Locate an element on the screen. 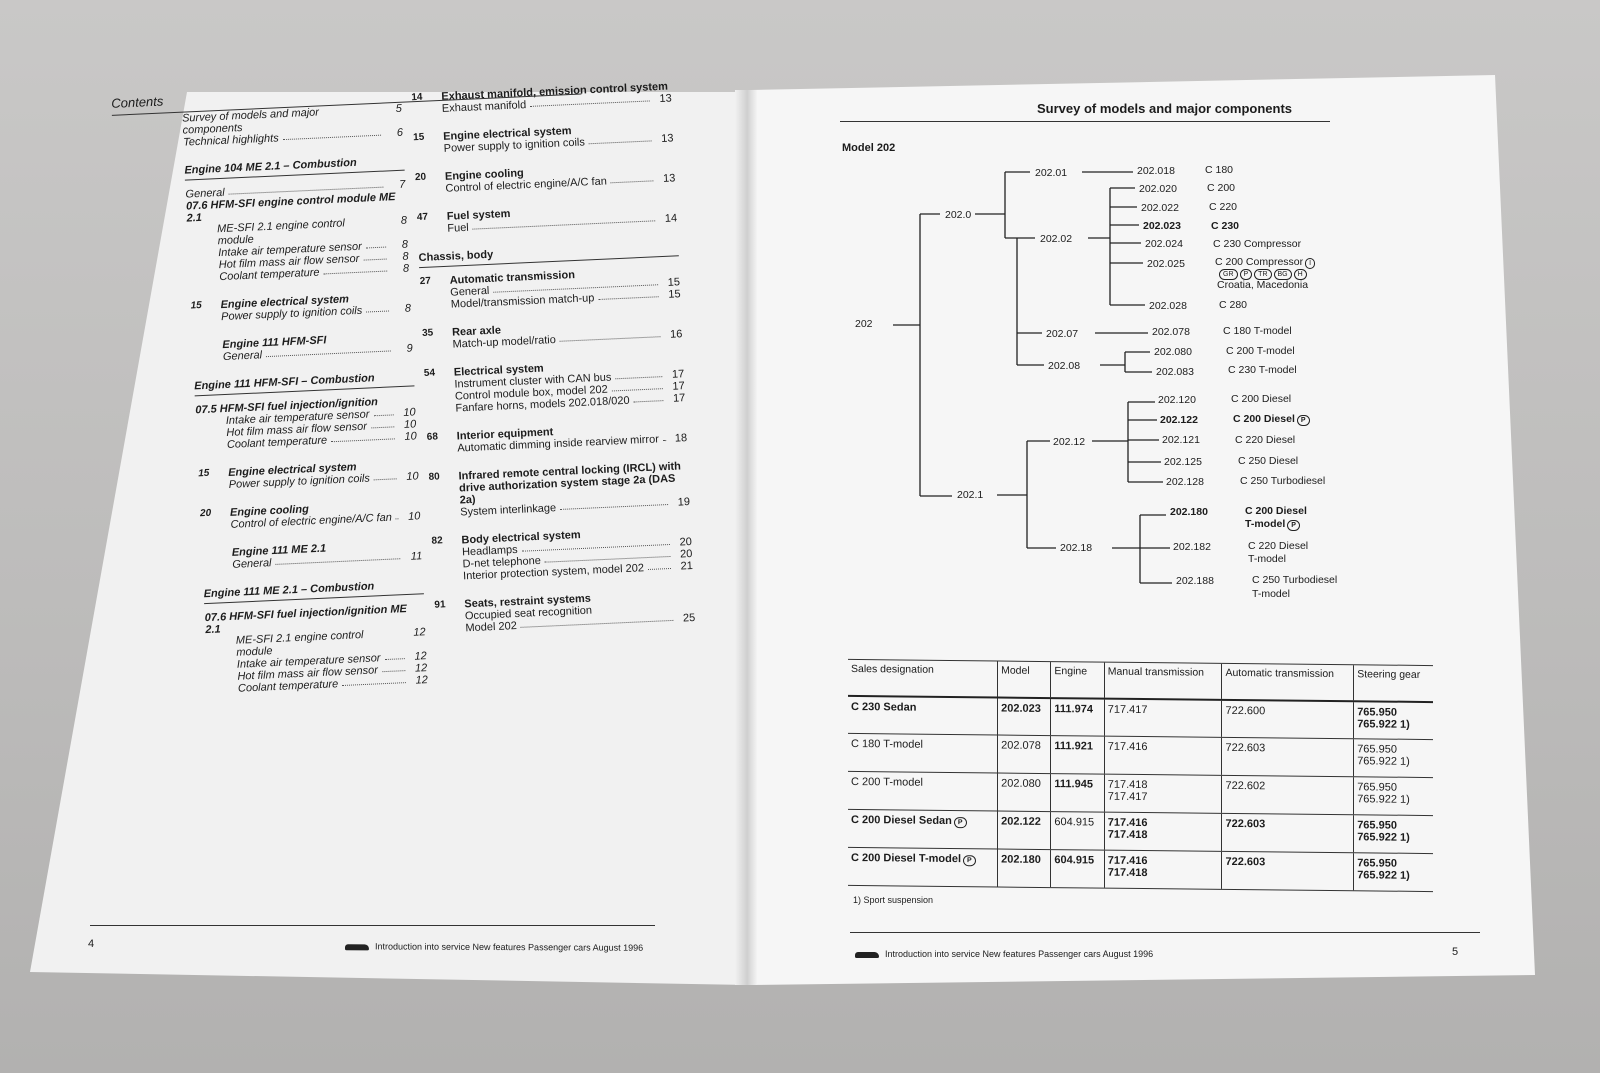 This screenshot has width=1600, height=1073. tree-node-label: 202.128 is located at coordinates (1185, 482).